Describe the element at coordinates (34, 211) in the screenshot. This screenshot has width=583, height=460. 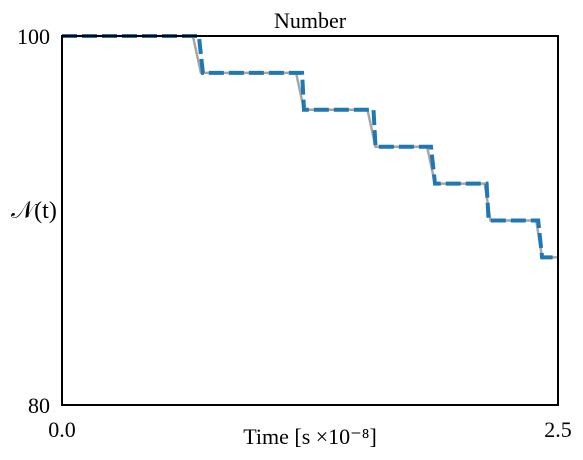
I see `y-axis-label: 𝒩(t)` at that location.